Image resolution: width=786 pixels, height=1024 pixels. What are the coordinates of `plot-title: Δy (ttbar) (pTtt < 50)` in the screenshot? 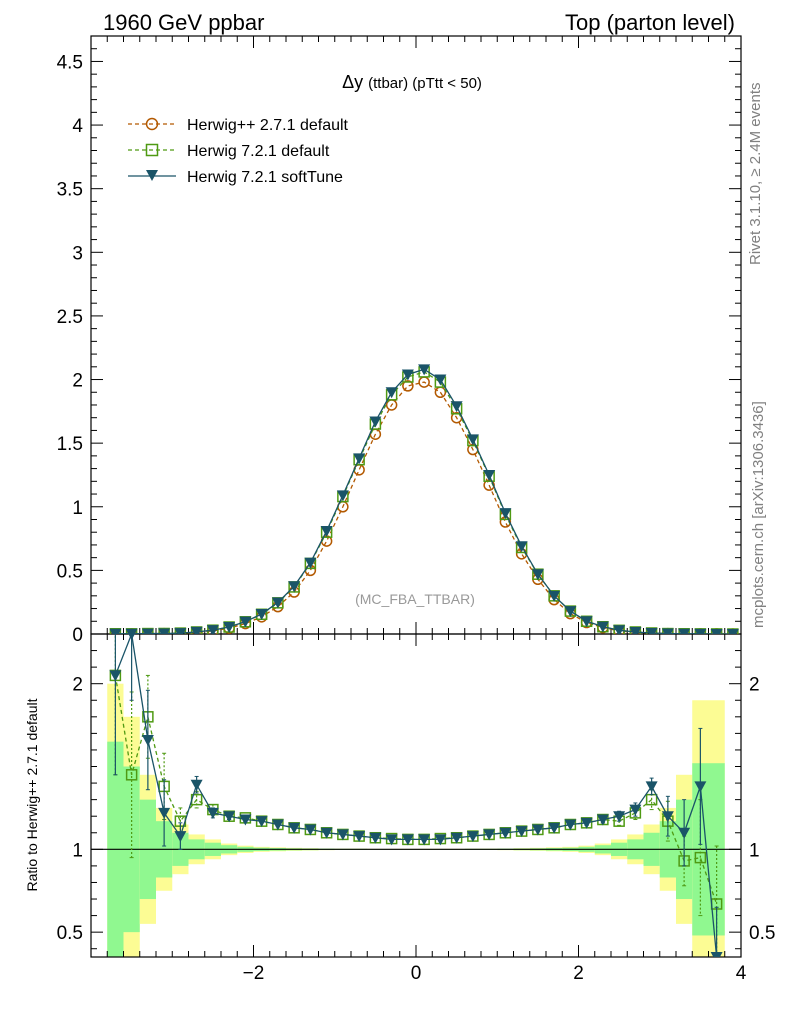 It's located at (412, 82).